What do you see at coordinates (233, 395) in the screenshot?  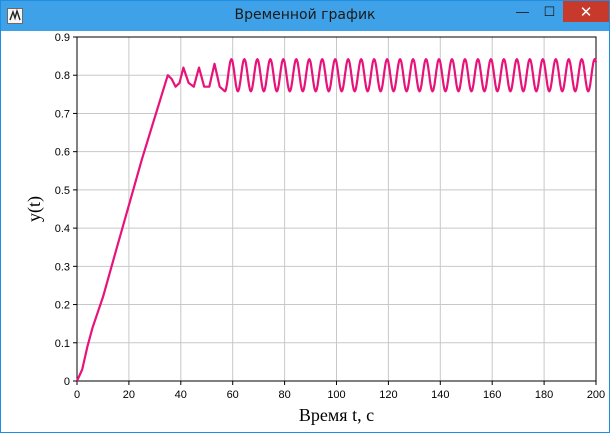 I see `x-tick-label: 60` at bounding box center [233, 395].